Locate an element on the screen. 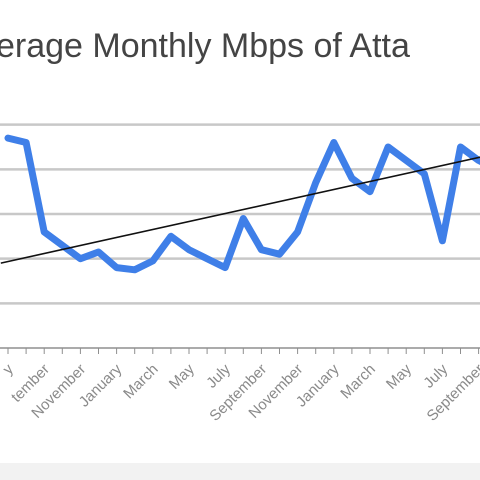 This screenshot has height=480, width=480. chart-title: erage Monthly Mbps of Atta is located at coordinates (205, 46).